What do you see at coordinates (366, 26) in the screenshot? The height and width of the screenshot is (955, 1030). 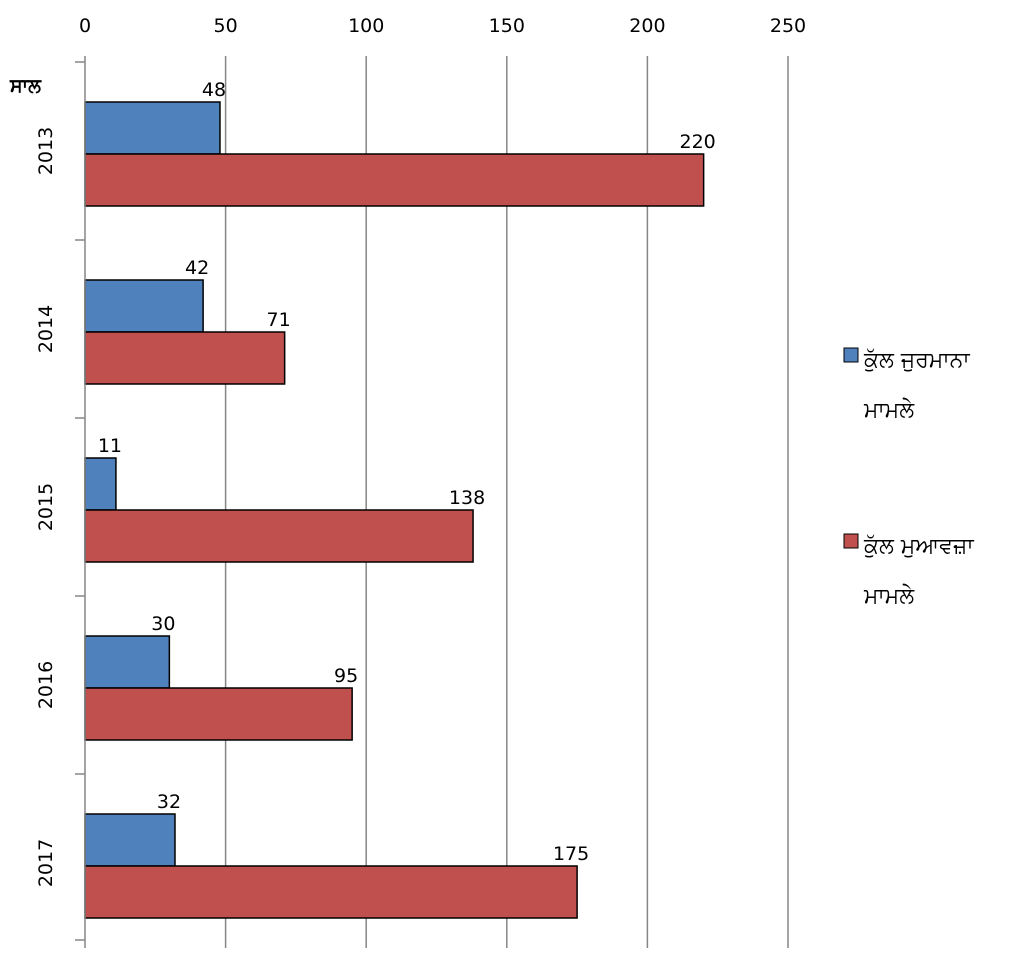 I see `x-tick-label: 100` at bounding box center [366, 26].